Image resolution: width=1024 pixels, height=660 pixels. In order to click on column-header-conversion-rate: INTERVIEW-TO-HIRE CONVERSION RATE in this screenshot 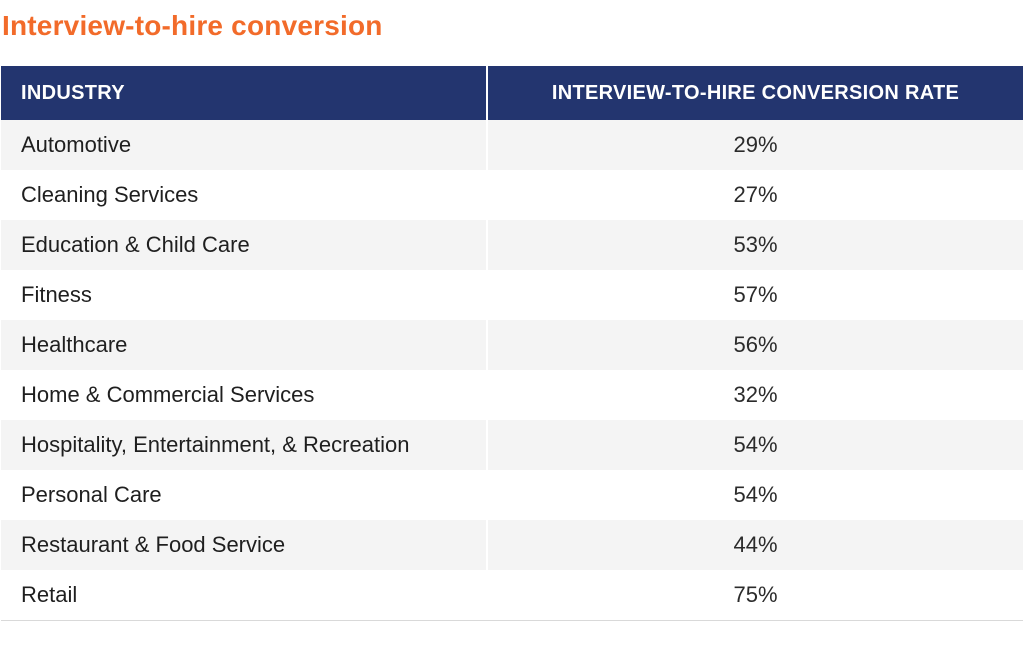, I will do `click(754, 93)`.